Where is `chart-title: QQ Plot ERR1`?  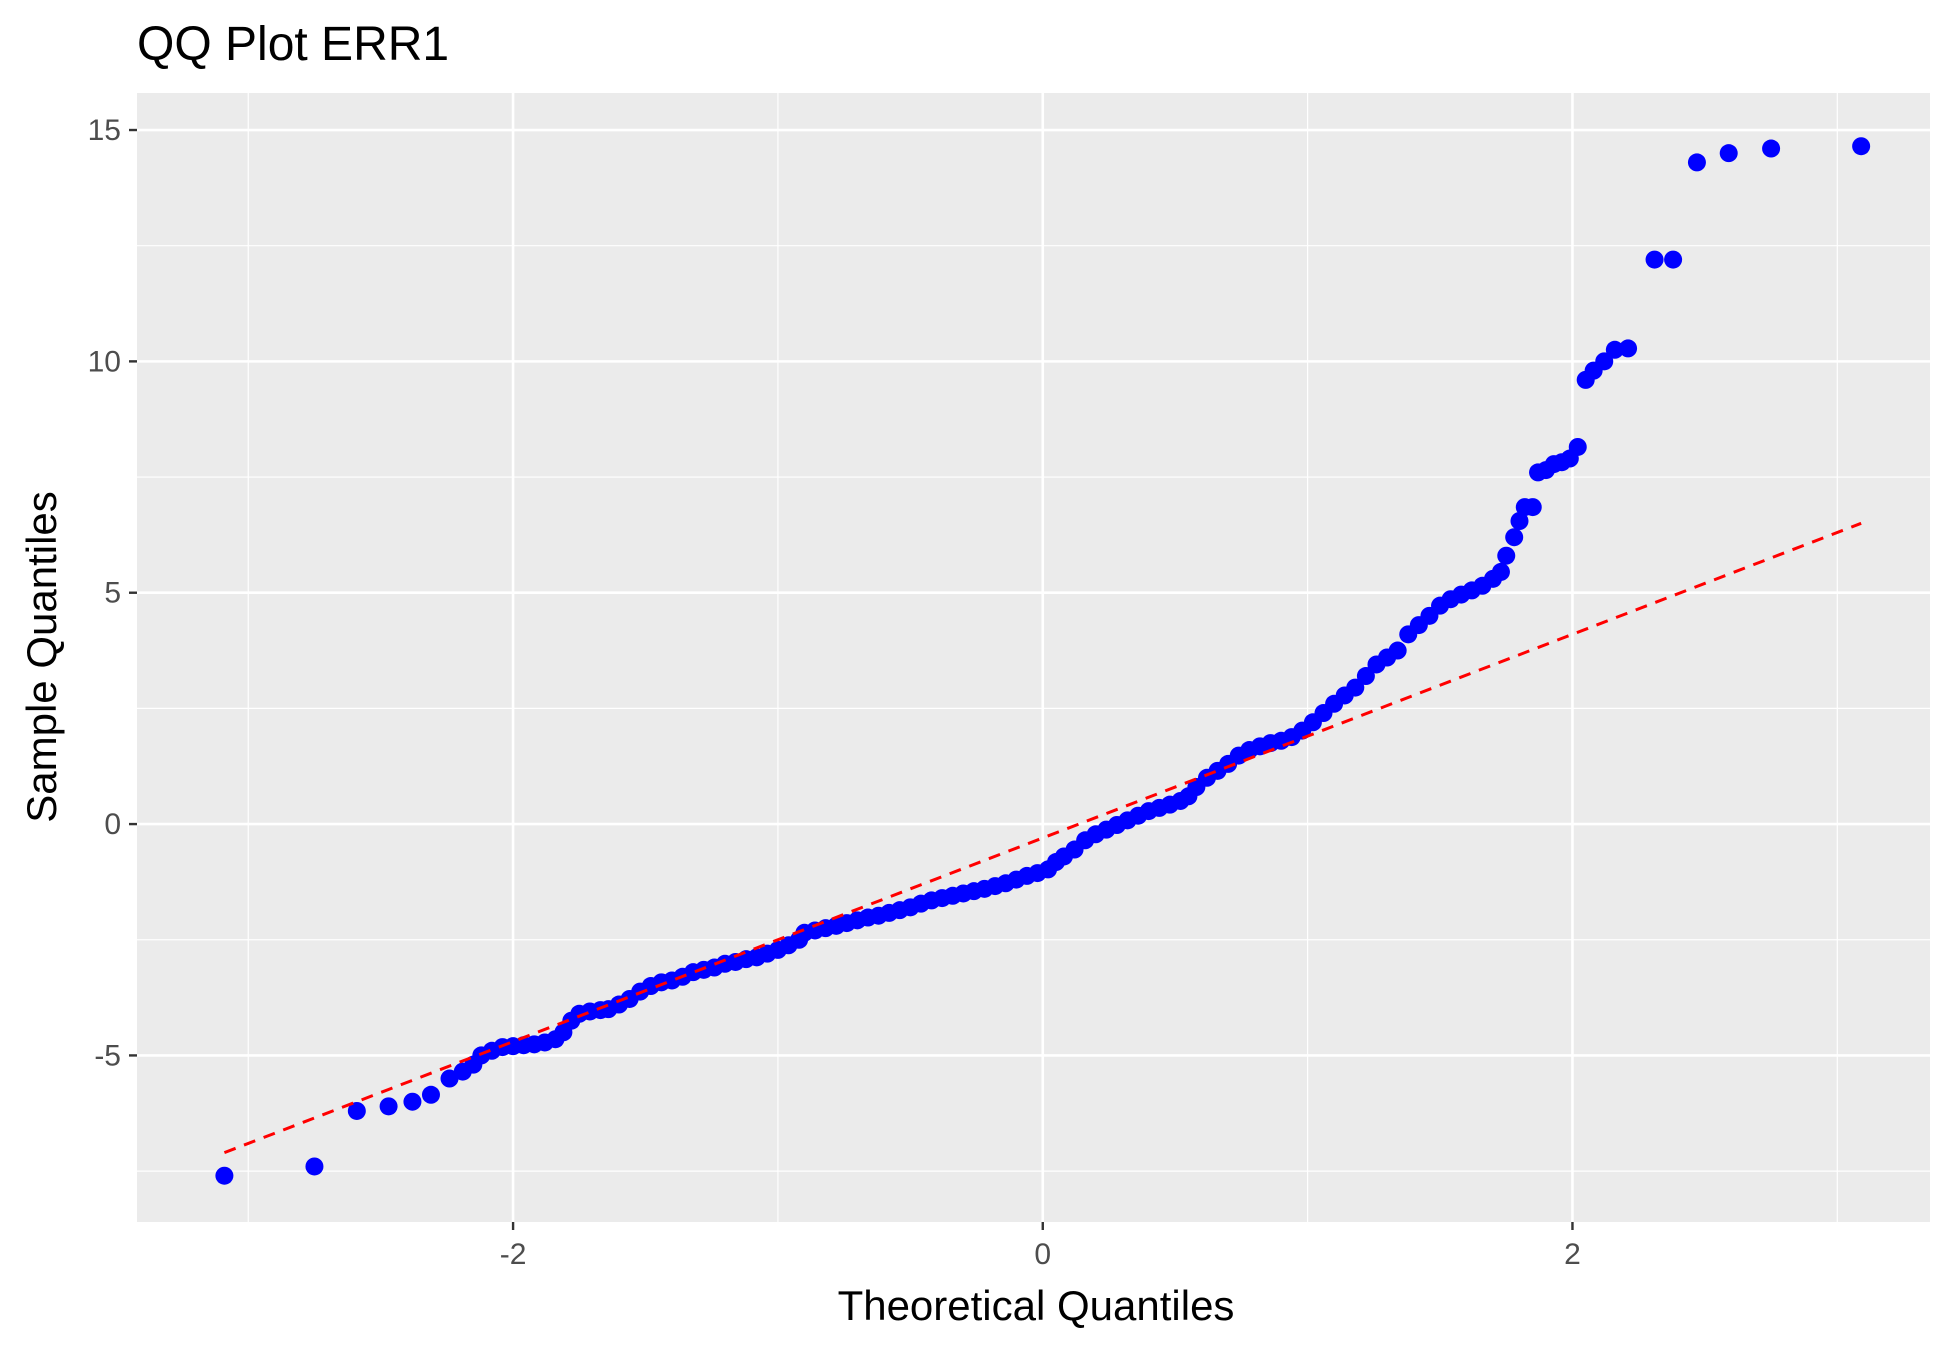
chart-title: QQ Plot ERR1 is located at coordinates (293, 44).